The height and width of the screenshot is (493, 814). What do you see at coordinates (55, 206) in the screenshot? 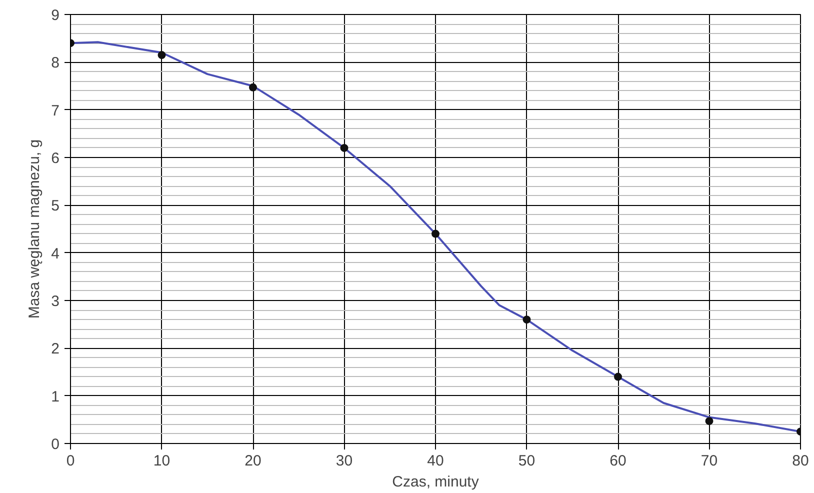
I see `y-tick-label: 5` at bounding box center [55, 206].